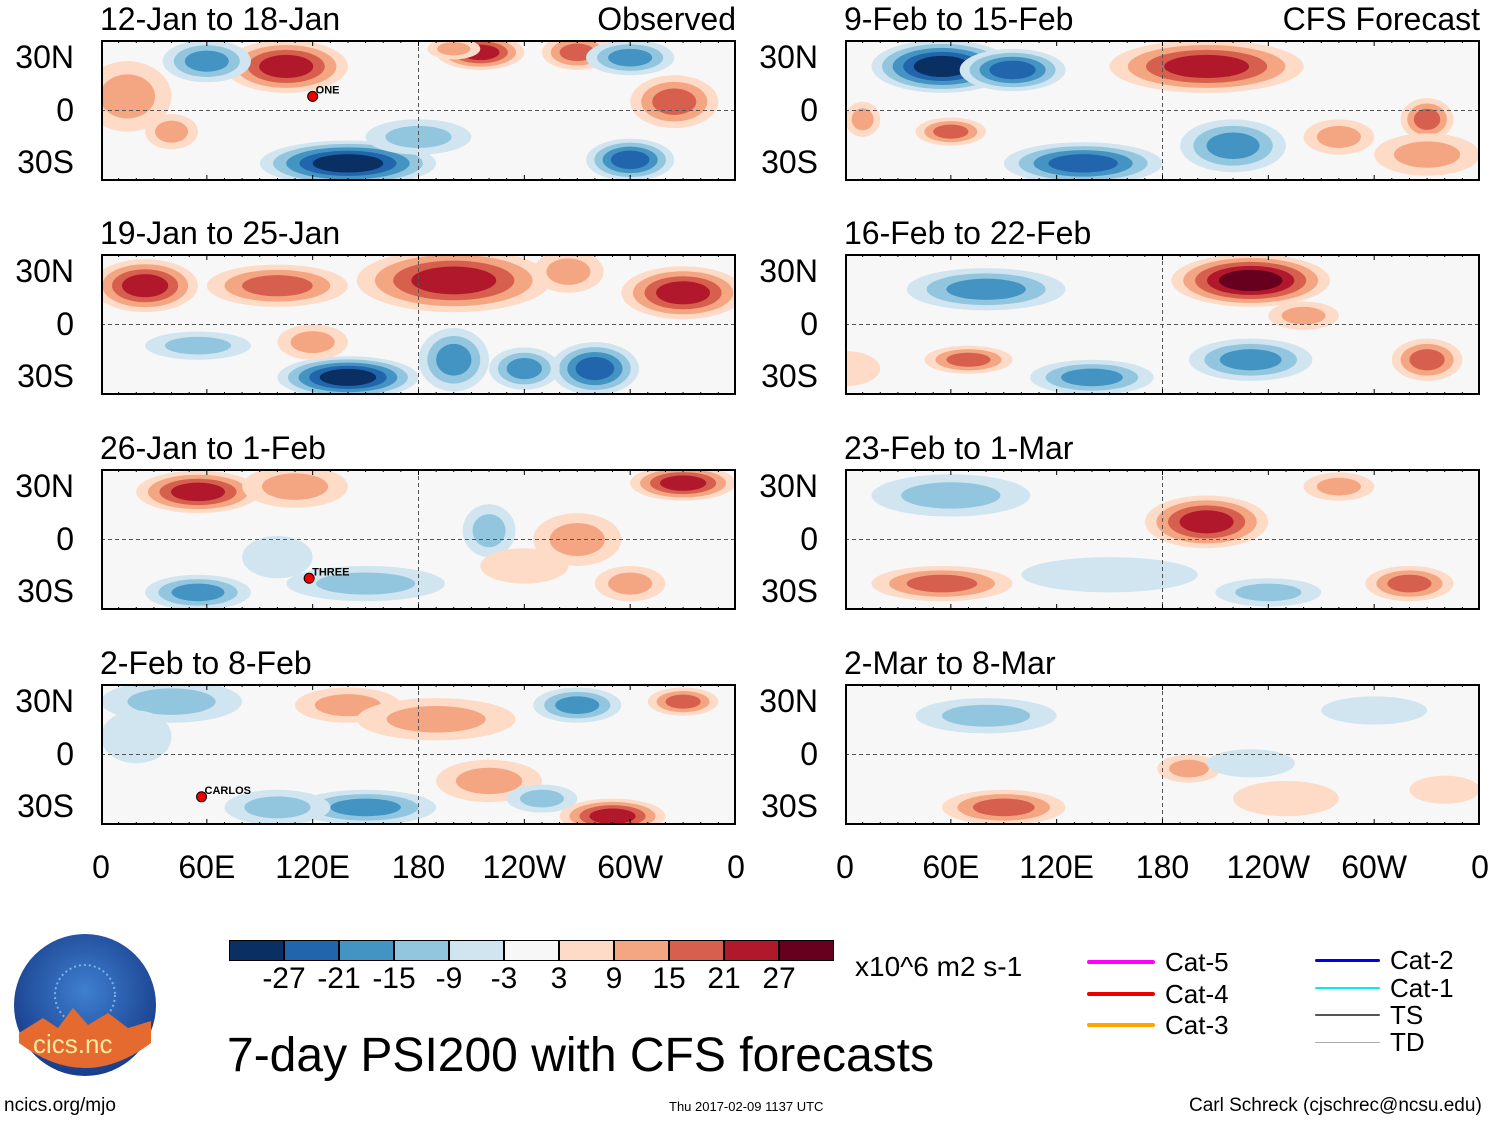 Image resolution: width=1510 pixels, height=1121 pixels. I want to click on storm-label: ONE, so click(328, 90).